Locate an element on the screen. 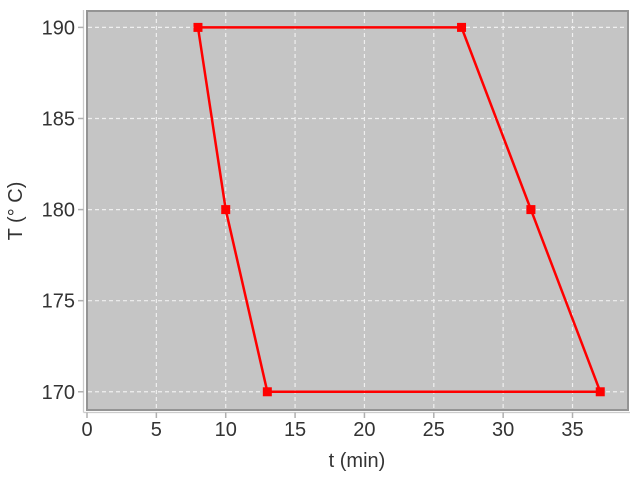 This screenshot has width=640, height=480. x-tick-label: 15 is located at coordinates (295, 430).